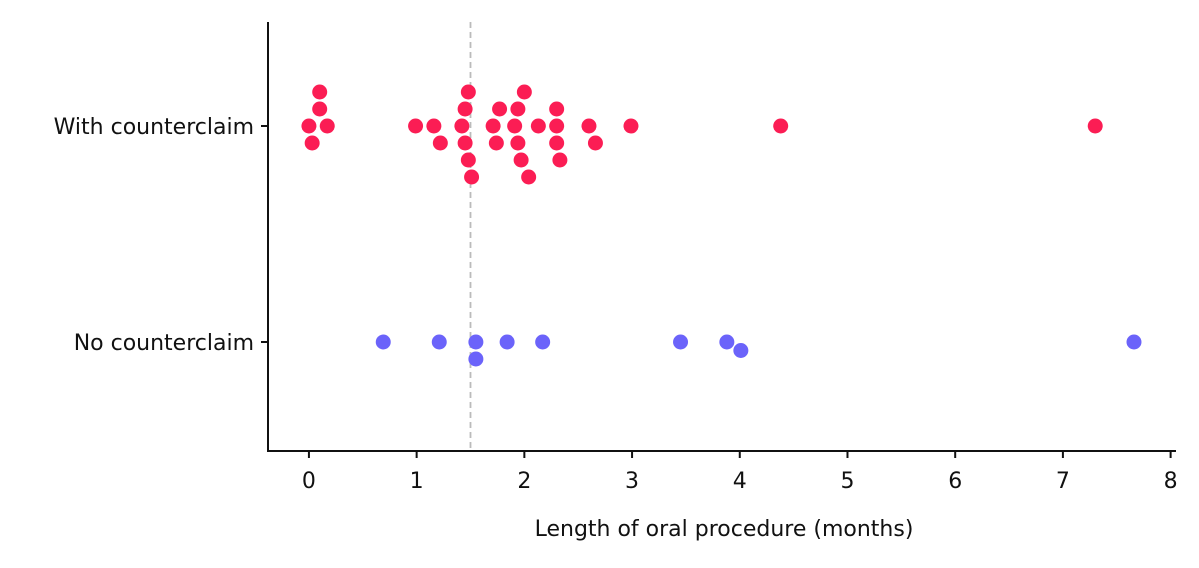 Image resolution: width=1199 pixels, height=568 pixels. I want to click on x-tick-label: 7, so click(1063, 481).